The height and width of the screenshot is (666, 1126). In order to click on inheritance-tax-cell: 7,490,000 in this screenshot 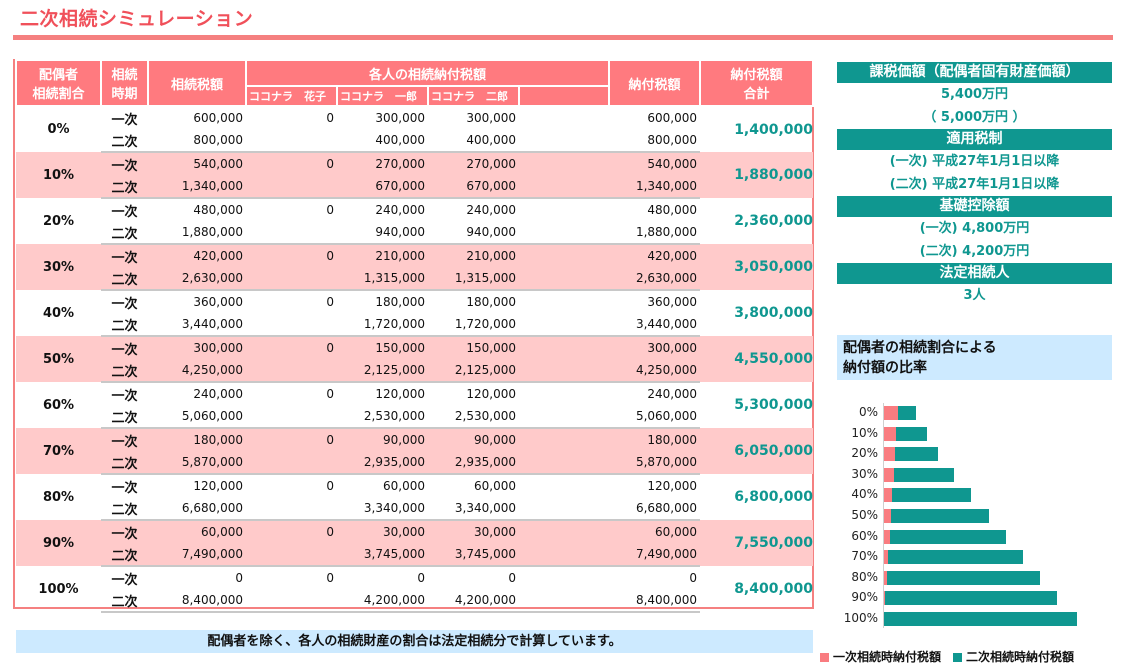, I will do `click(197, 555)`.